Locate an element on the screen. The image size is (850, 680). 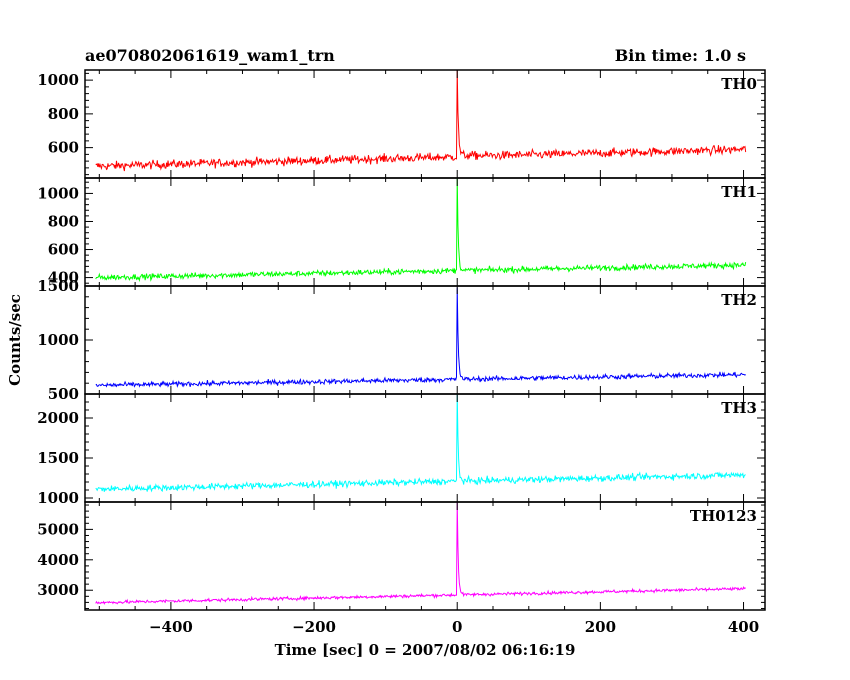
series-line-th2 is located at coordinates (420, 337).